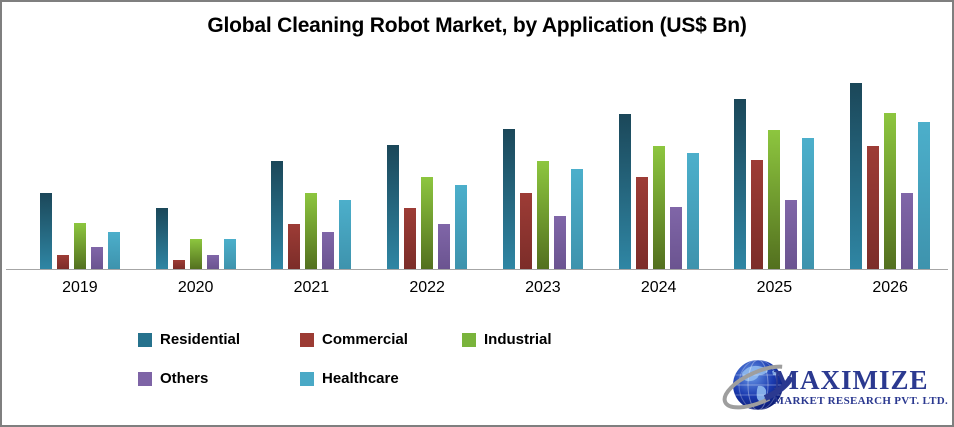  Describe the element at coordinates (62, 262) in the screenshot. I see `bar-commercial-2019` at that location.